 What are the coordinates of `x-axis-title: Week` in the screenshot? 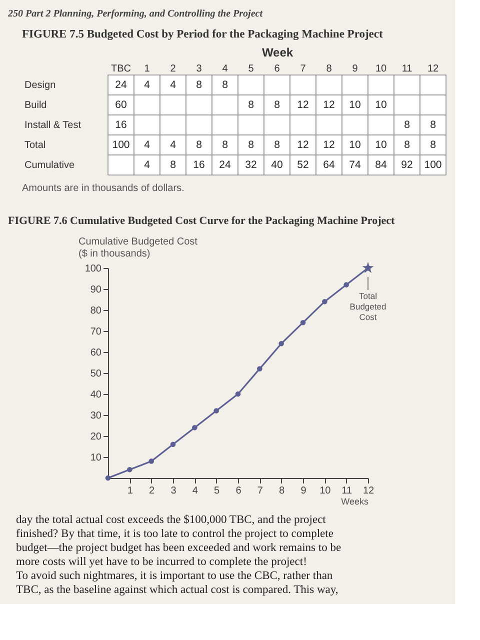 It's located at (278, 53).